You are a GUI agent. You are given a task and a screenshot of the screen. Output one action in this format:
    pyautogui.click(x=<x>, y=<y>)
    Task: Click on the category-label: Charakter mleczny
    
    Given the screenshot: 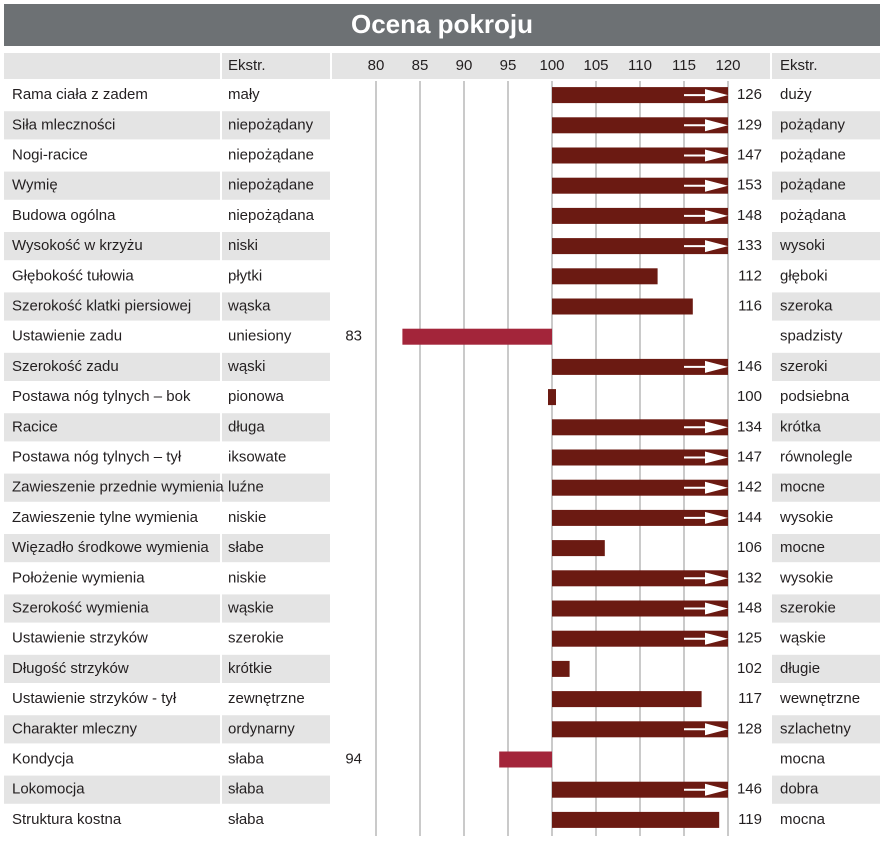 What is the action you would take?
    pyautogui.click(x=75, y=728)
    